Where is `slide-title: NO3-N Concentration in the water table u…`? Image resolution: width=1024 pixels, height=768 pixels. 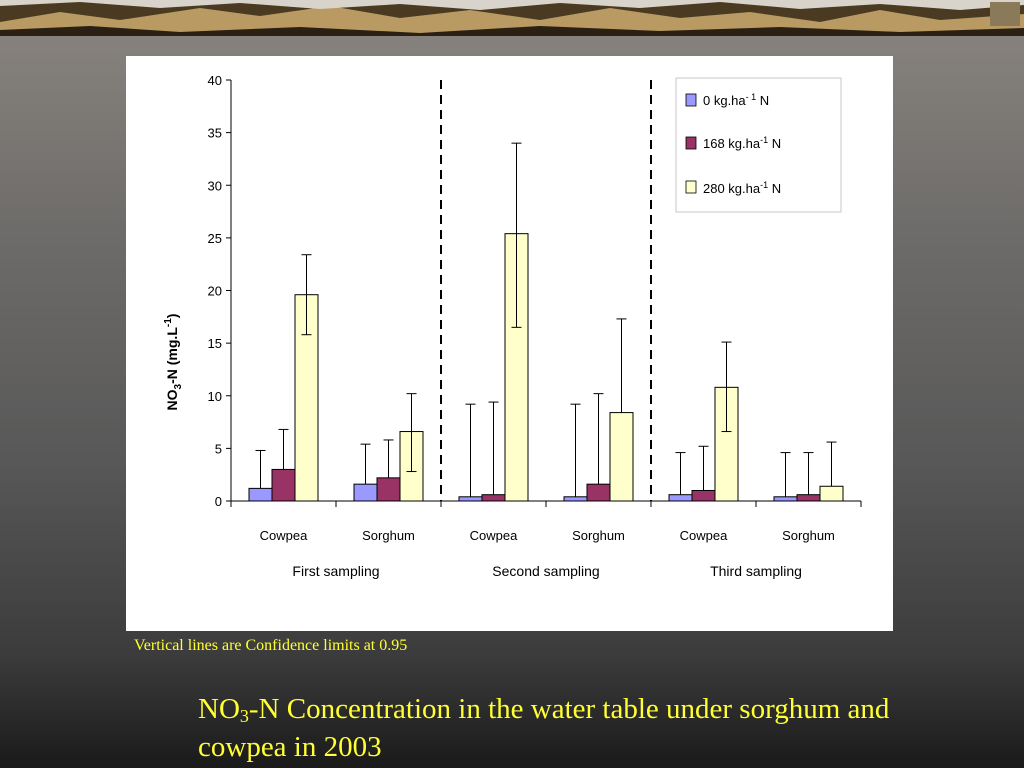 slide-title: NO3-N Concentration in the water table u… is located at coordinates (548, 728).